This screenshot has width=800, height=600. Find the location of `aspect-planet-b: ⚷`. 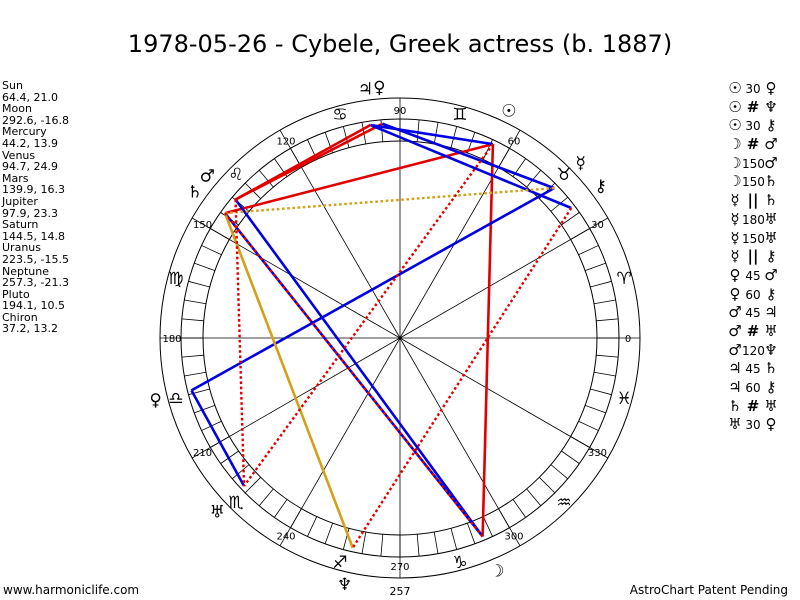

aspect-planet-b: ⚷ is located at coordinates (771, 256).